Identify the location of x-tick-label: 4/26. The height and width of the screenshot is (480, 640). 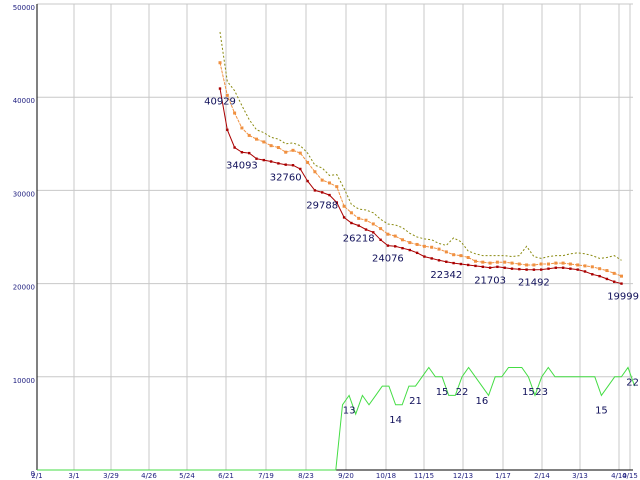
(149, 476).